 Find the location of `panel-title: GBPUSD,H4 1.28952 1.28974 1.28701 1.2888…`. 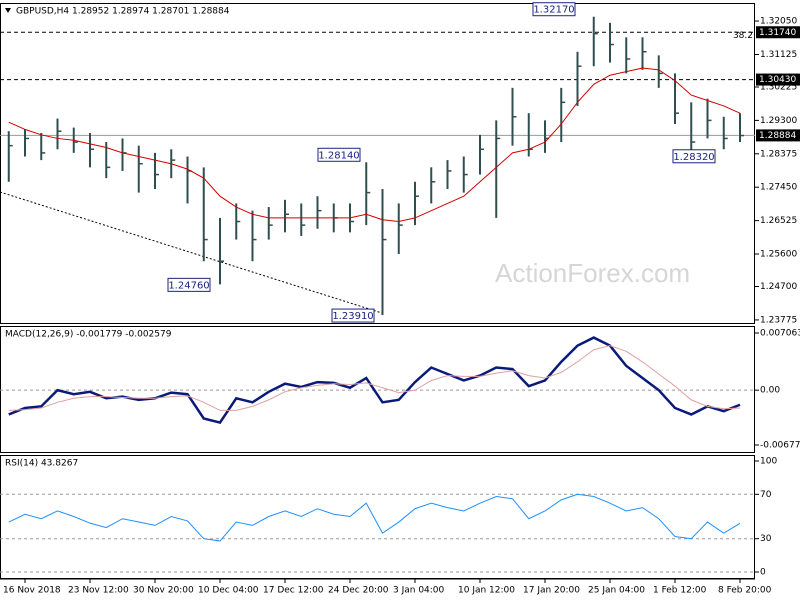

panel-title: GBPUSD,H4 1.28952 1.28974 1.28701 1.2888… is located at coordinates (123, 12).